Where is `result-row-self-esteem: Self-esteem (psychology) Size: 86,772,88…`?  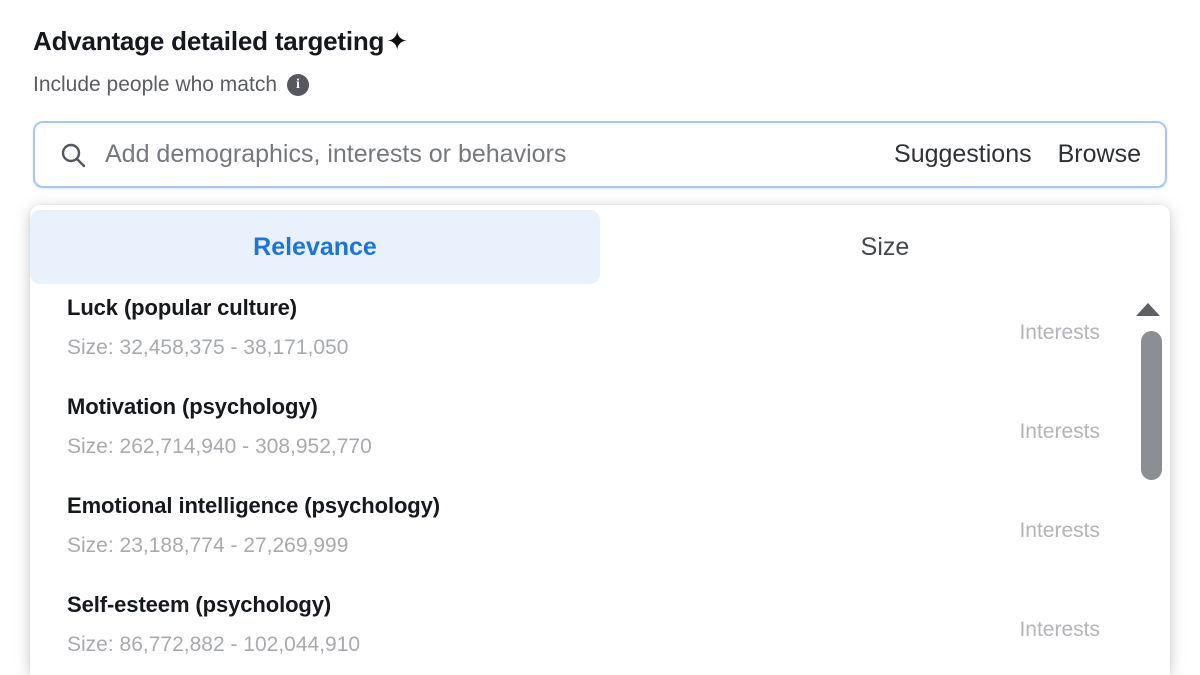 result-row-self-esteem: Self-esteem (psychology) Size: 86,772,88… is located at coordinates (600, 630).